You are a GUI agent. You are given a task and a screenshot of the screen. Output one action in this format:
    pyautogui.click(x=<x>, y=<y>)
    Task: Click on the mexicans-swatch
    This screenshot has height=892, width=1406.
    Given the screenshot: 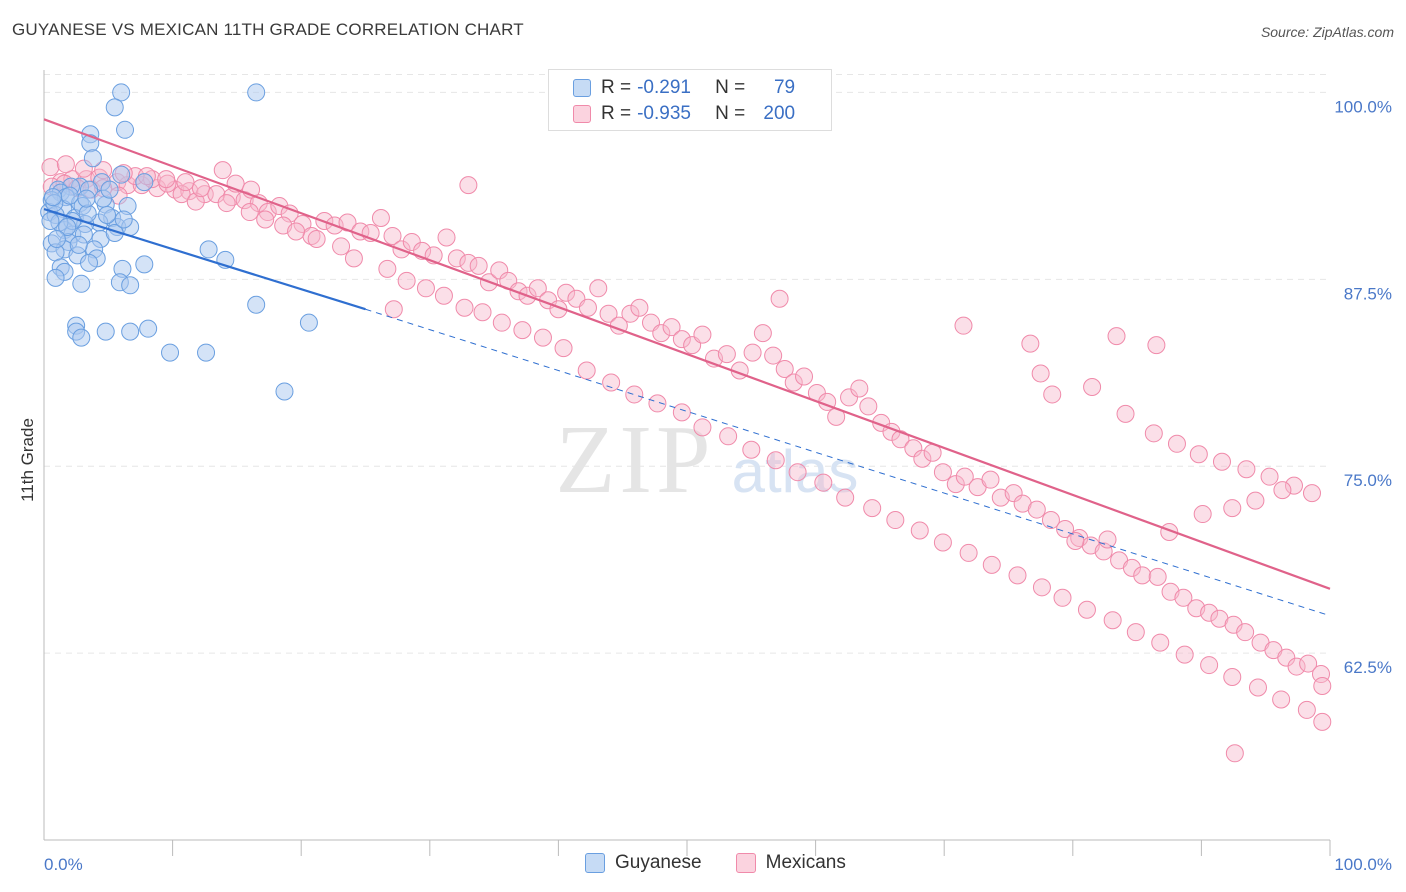 What is the action you would take?
    pyautogui.click(x=582, y=114)
    